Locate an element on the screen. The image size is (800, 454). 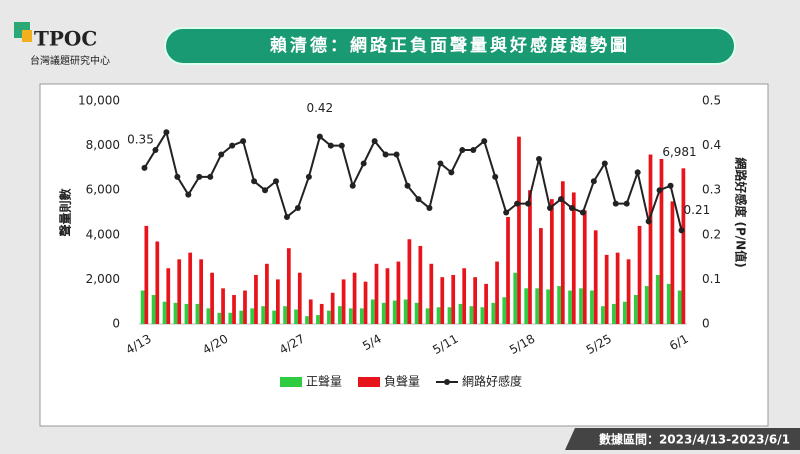
y2-axis-title: 網路好感度 (P/N值) is located at coordinates (741, 212).